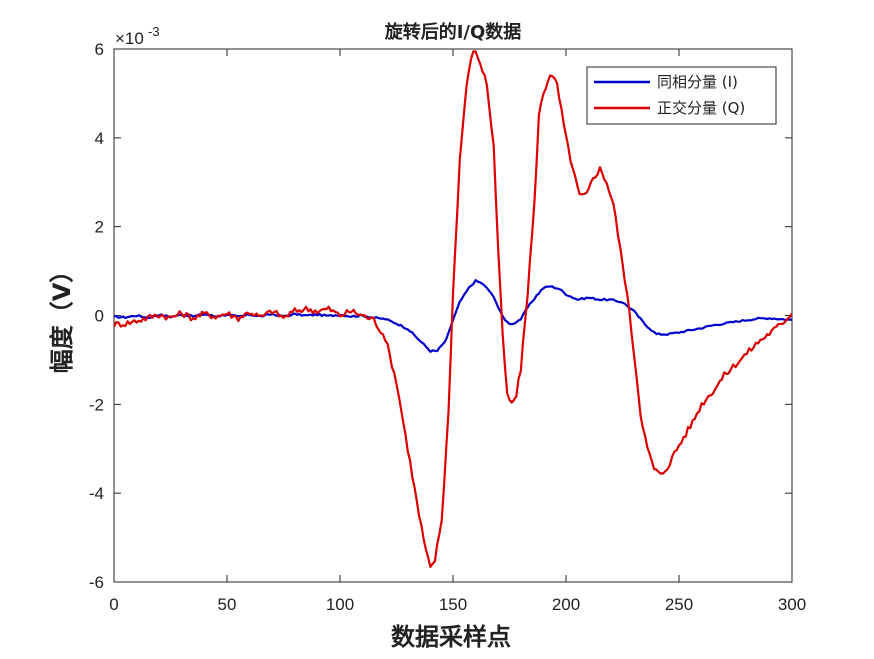 The height and width of the screenshot is (659, 874). I want to click on y-exponent-power: -3, so click(154, 31).